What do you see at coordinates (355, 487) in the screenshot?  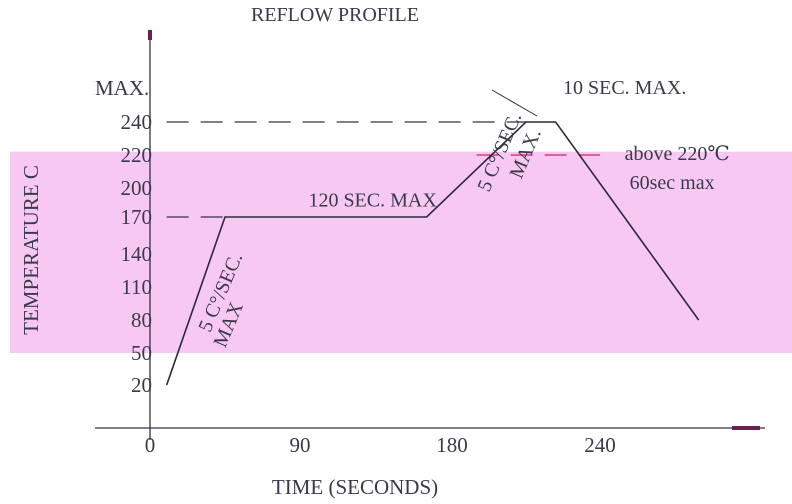 I see `x-axis-label: TIME (SECONDS)` at bounding box center [355, 487].